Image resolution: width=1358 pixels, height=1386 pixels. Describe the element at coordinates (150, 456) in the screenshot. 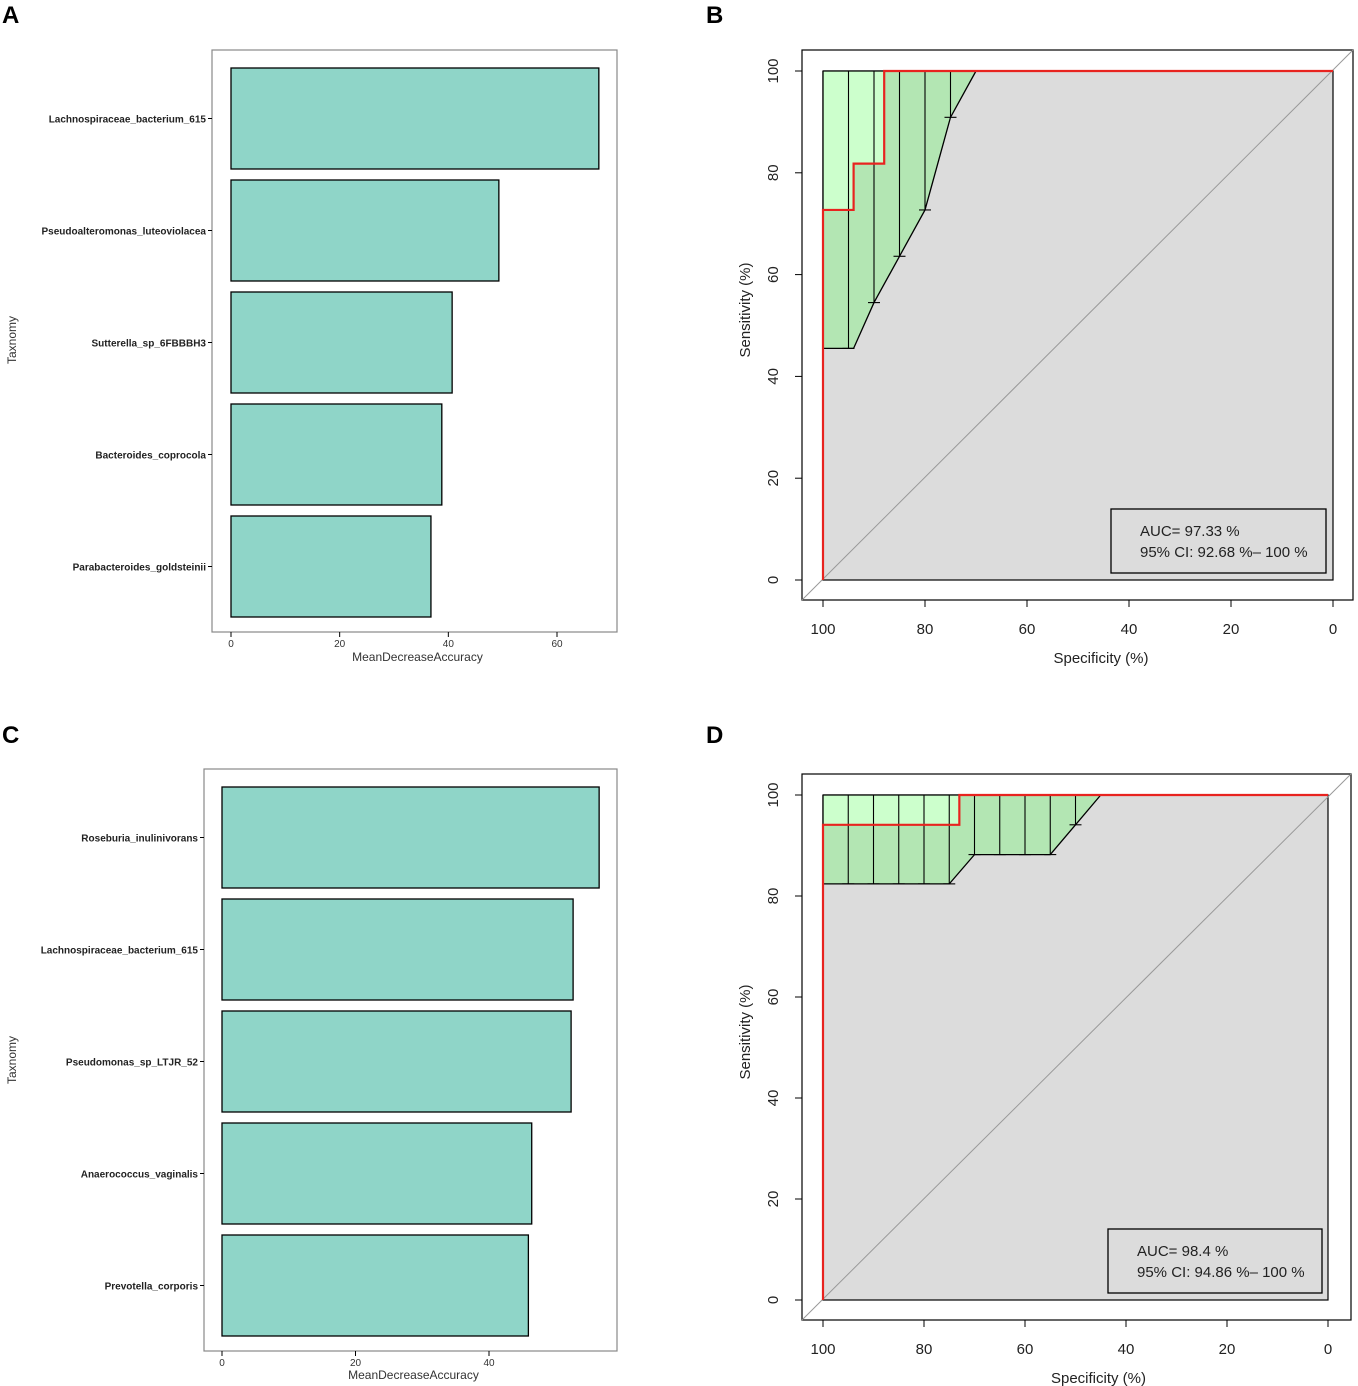

I see `category-label: Bacteroides_coprocola` at that location.